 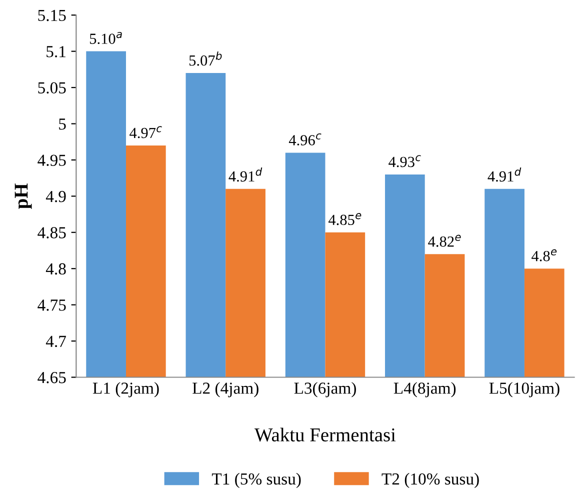 I want to click on y-tick-label: 5.15, so click(x=52, y=16).